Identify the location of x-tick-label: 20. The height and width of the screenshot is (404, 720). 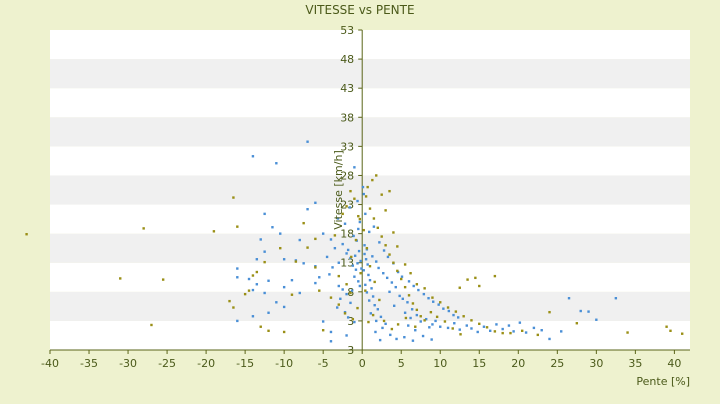
(518, 363).